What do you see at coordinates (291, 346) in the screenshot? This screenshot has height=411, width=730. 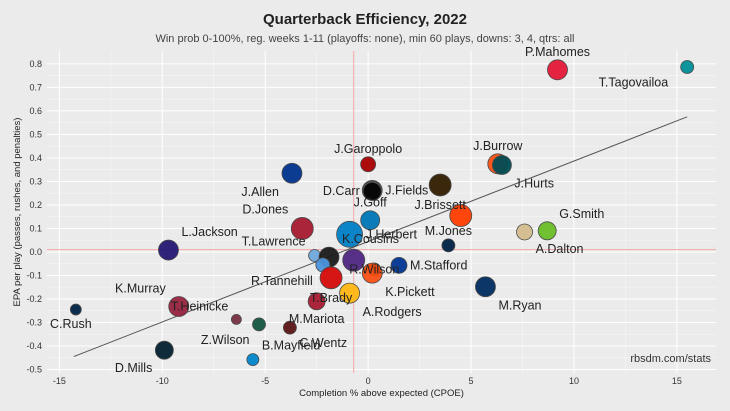 I see `point-label: B.Mayfield` at bounding box center [291, 346].